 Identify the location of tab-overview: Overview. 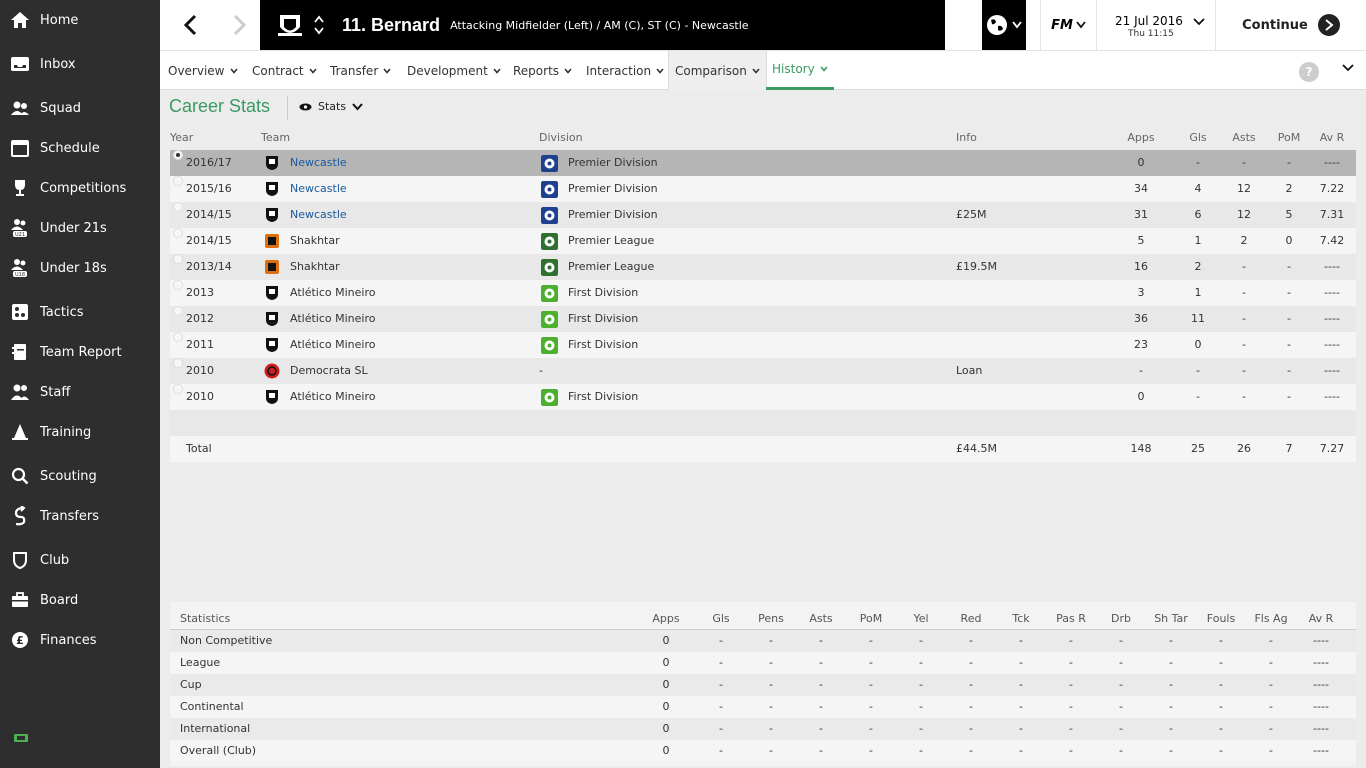
(203, 70).